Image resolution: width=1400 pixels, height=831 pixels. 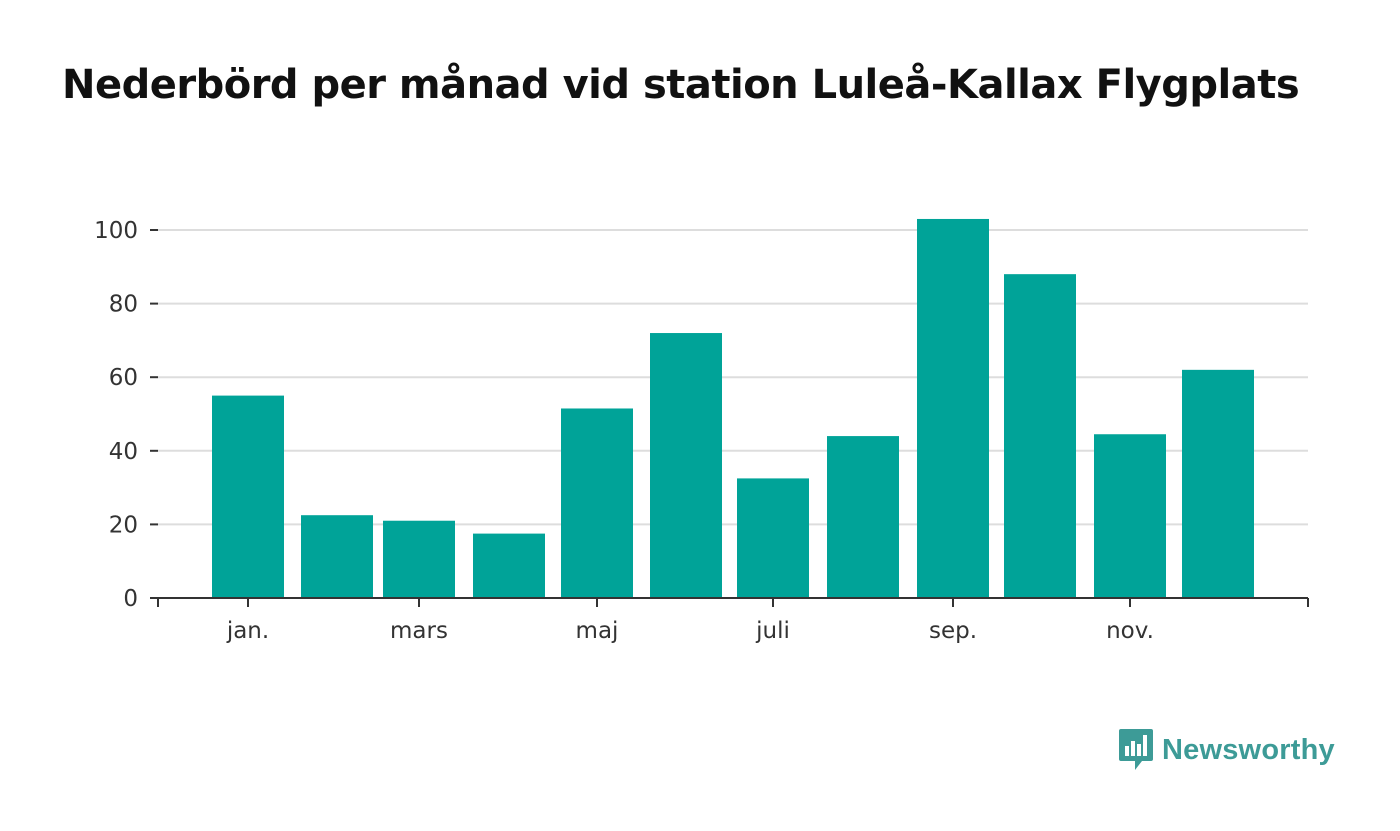 What do you see at coordinates (772, 631) in the screenshot?
I see `x-tick-label: juli` at bounding box center [772, 631].